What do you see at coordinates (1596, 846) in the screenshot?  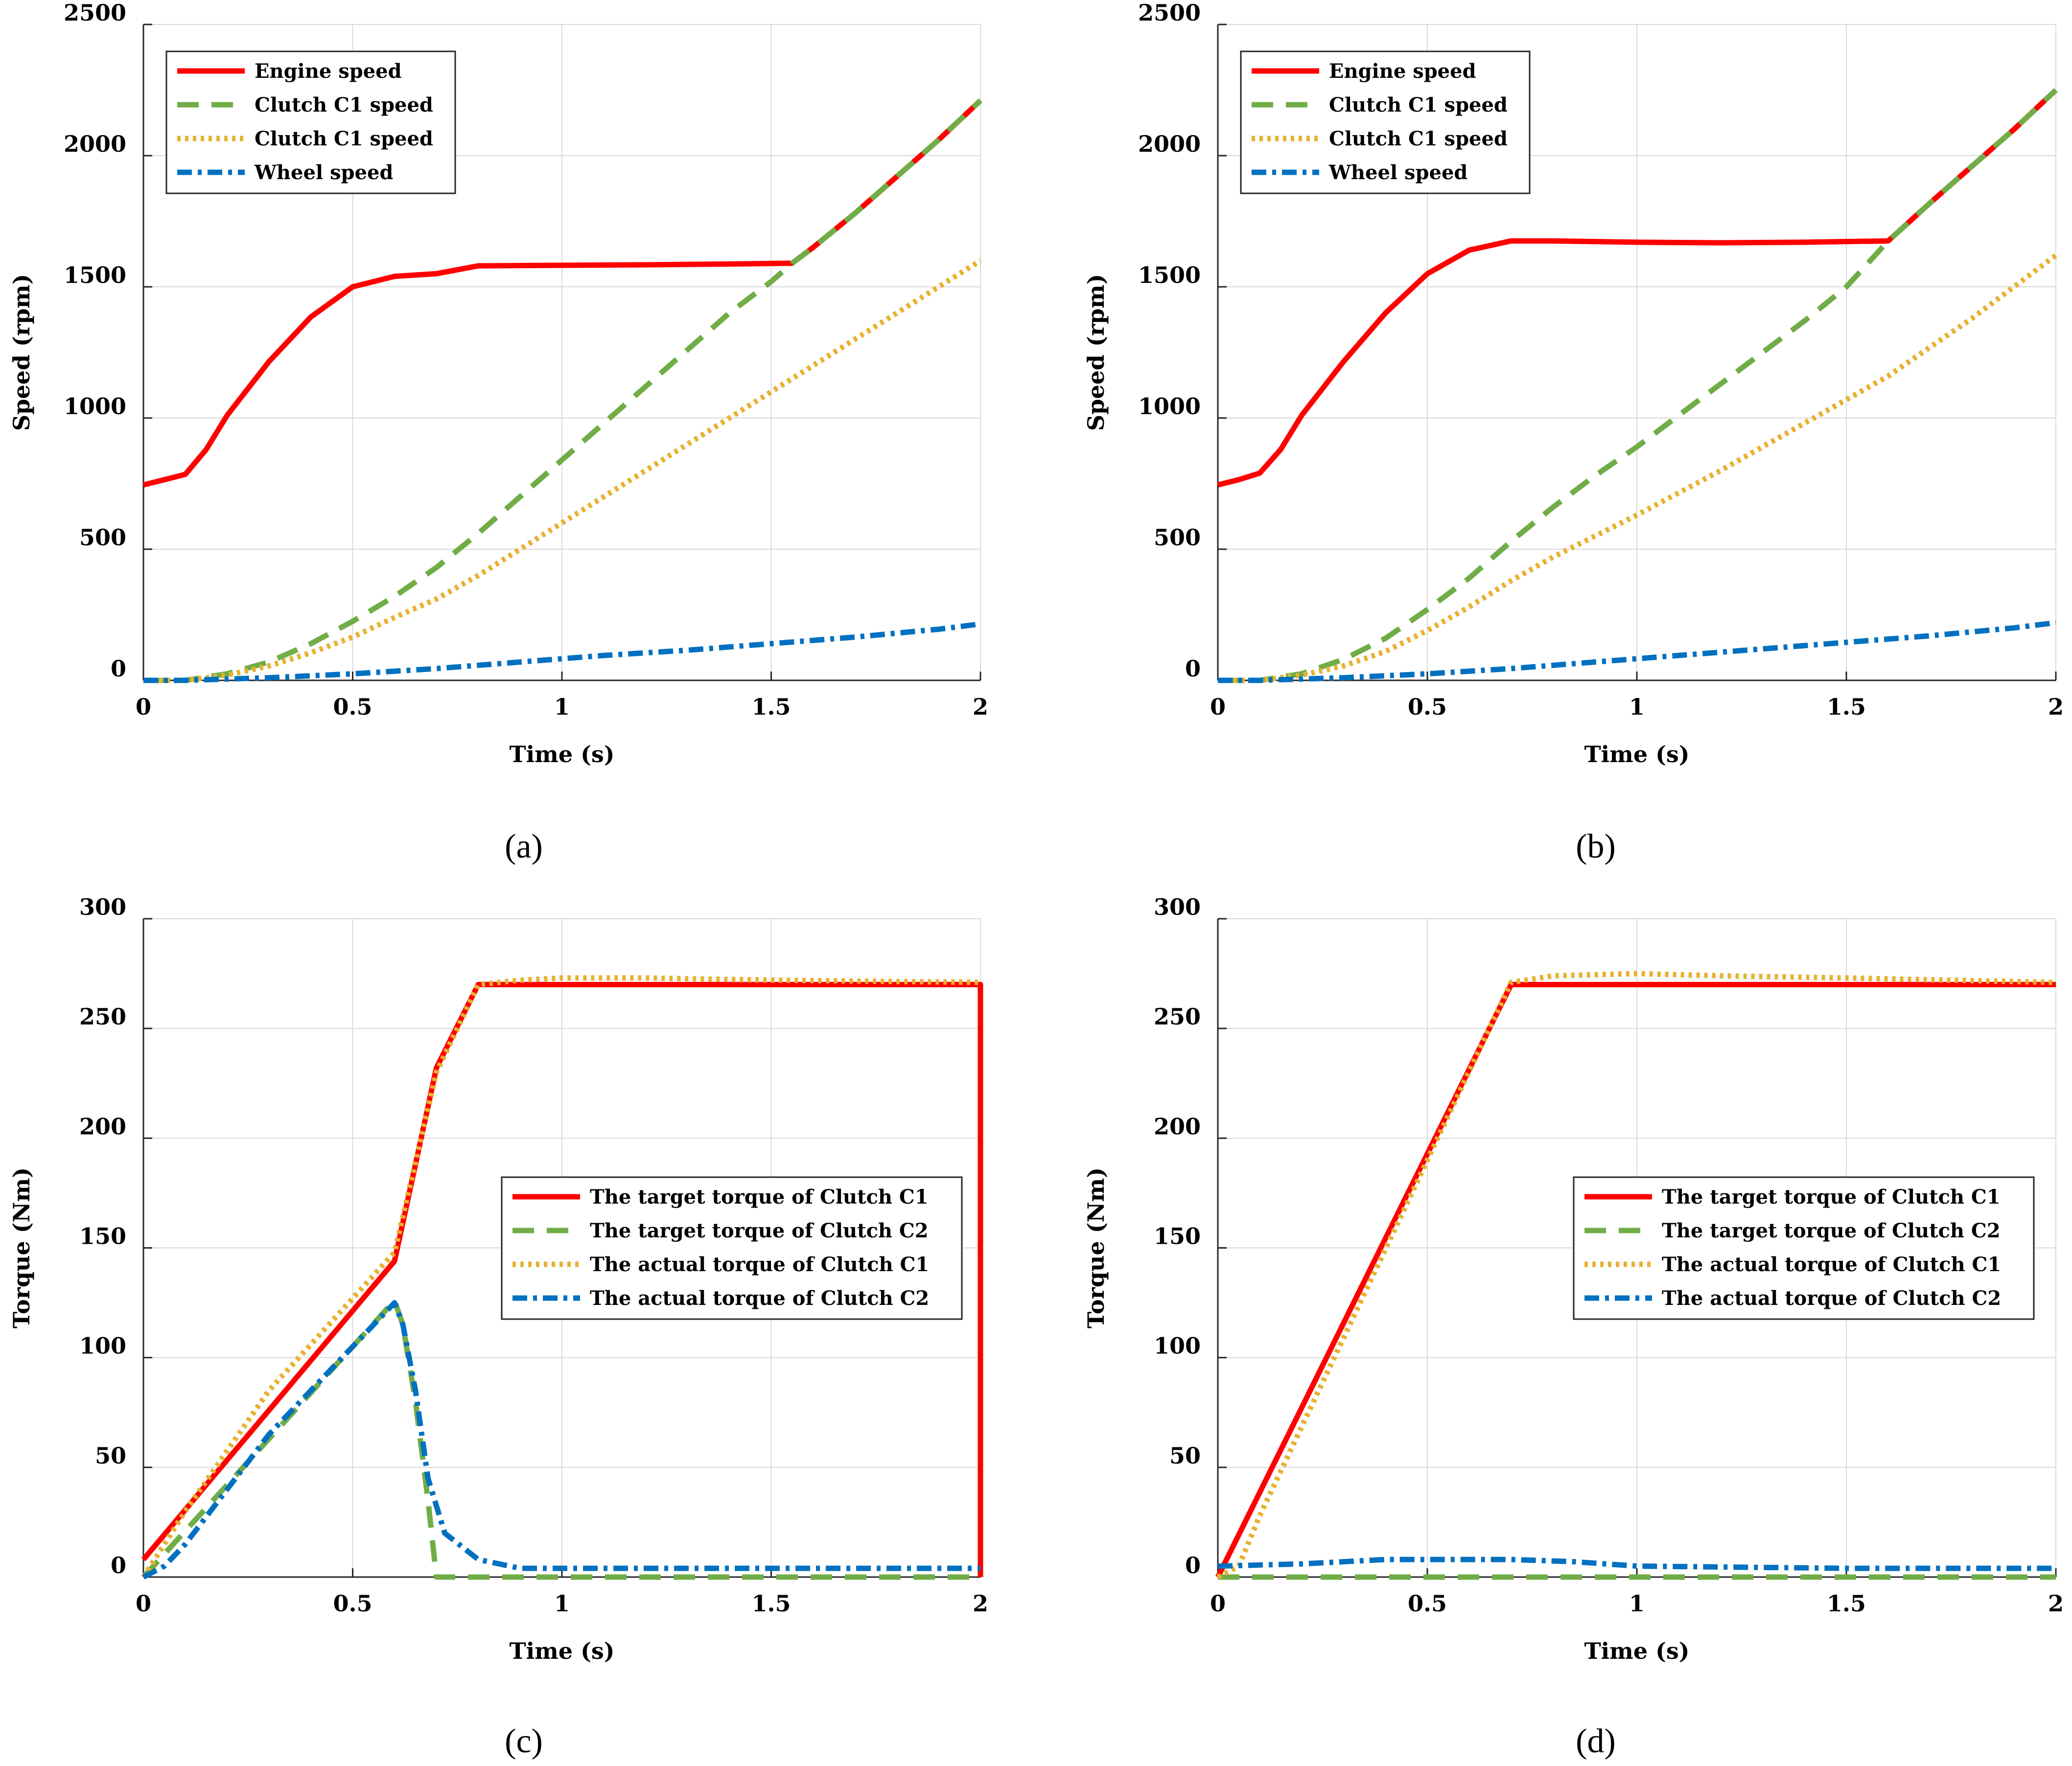 I see `panel-label: (b)` at bounding box center [1596, 846].